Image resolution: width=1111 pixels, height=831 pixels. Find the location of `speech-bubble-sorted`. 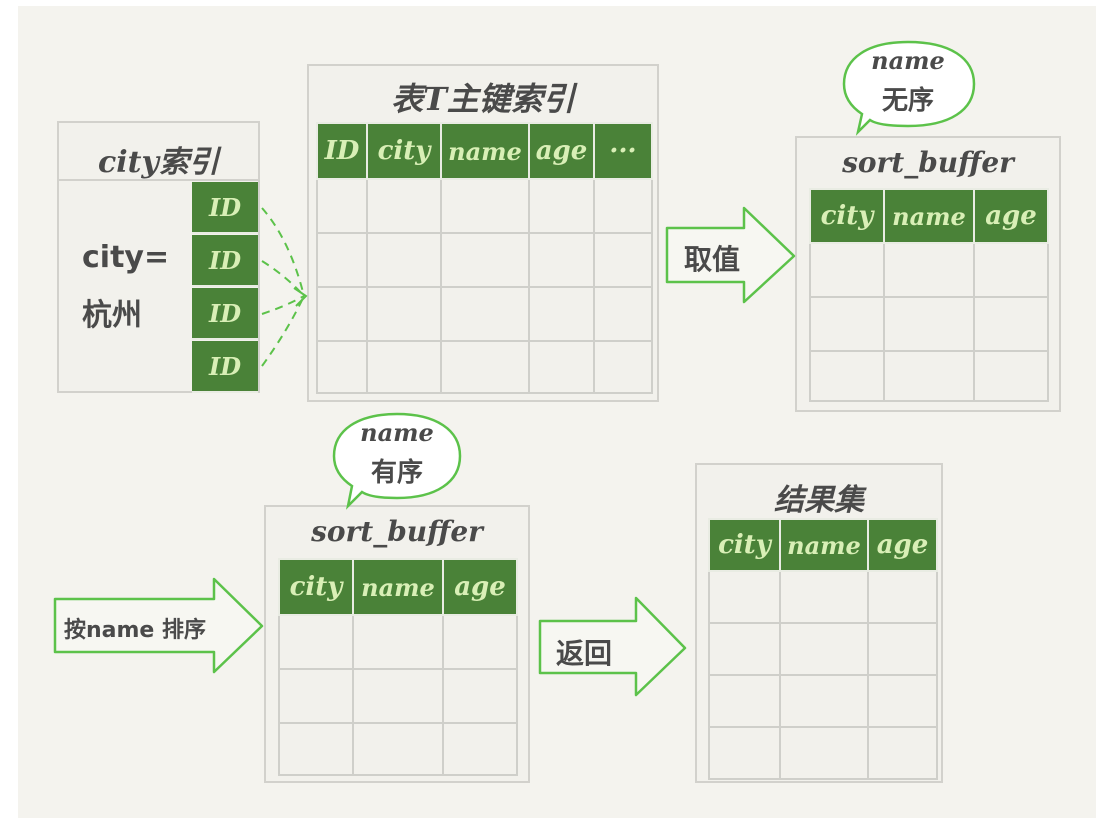

speech-bubble-sorted is located at coordinates (397, 461).